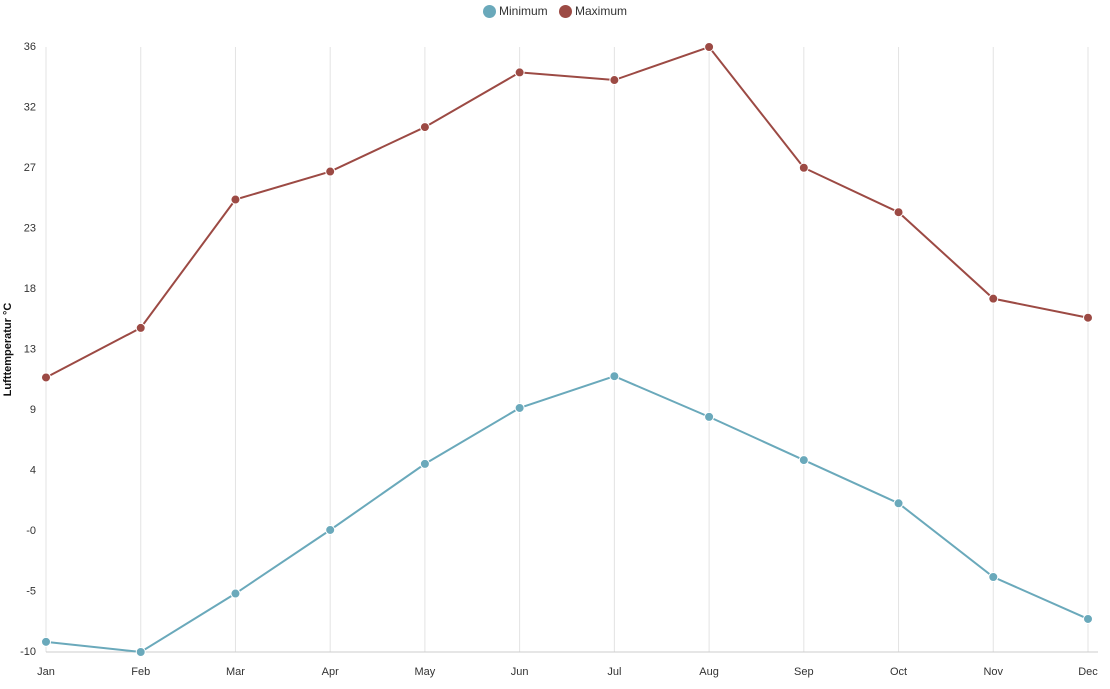 The image size is (1110, 689). What do you see at coordinates (993, 672) in the screenshot?
I see `x-tick-label: Nov` at bounding box center [993, 672].